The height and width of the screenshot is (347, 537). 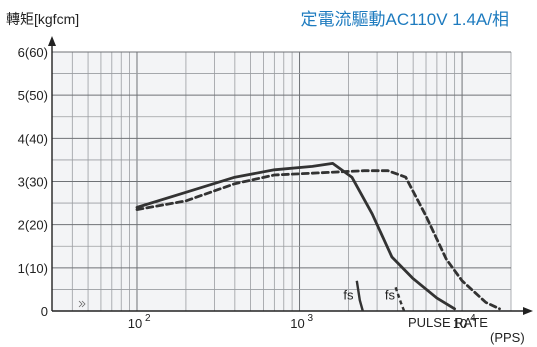 I want to click on y-axis-title: 轉矩[kgfcm], so click(x=42, y=19).